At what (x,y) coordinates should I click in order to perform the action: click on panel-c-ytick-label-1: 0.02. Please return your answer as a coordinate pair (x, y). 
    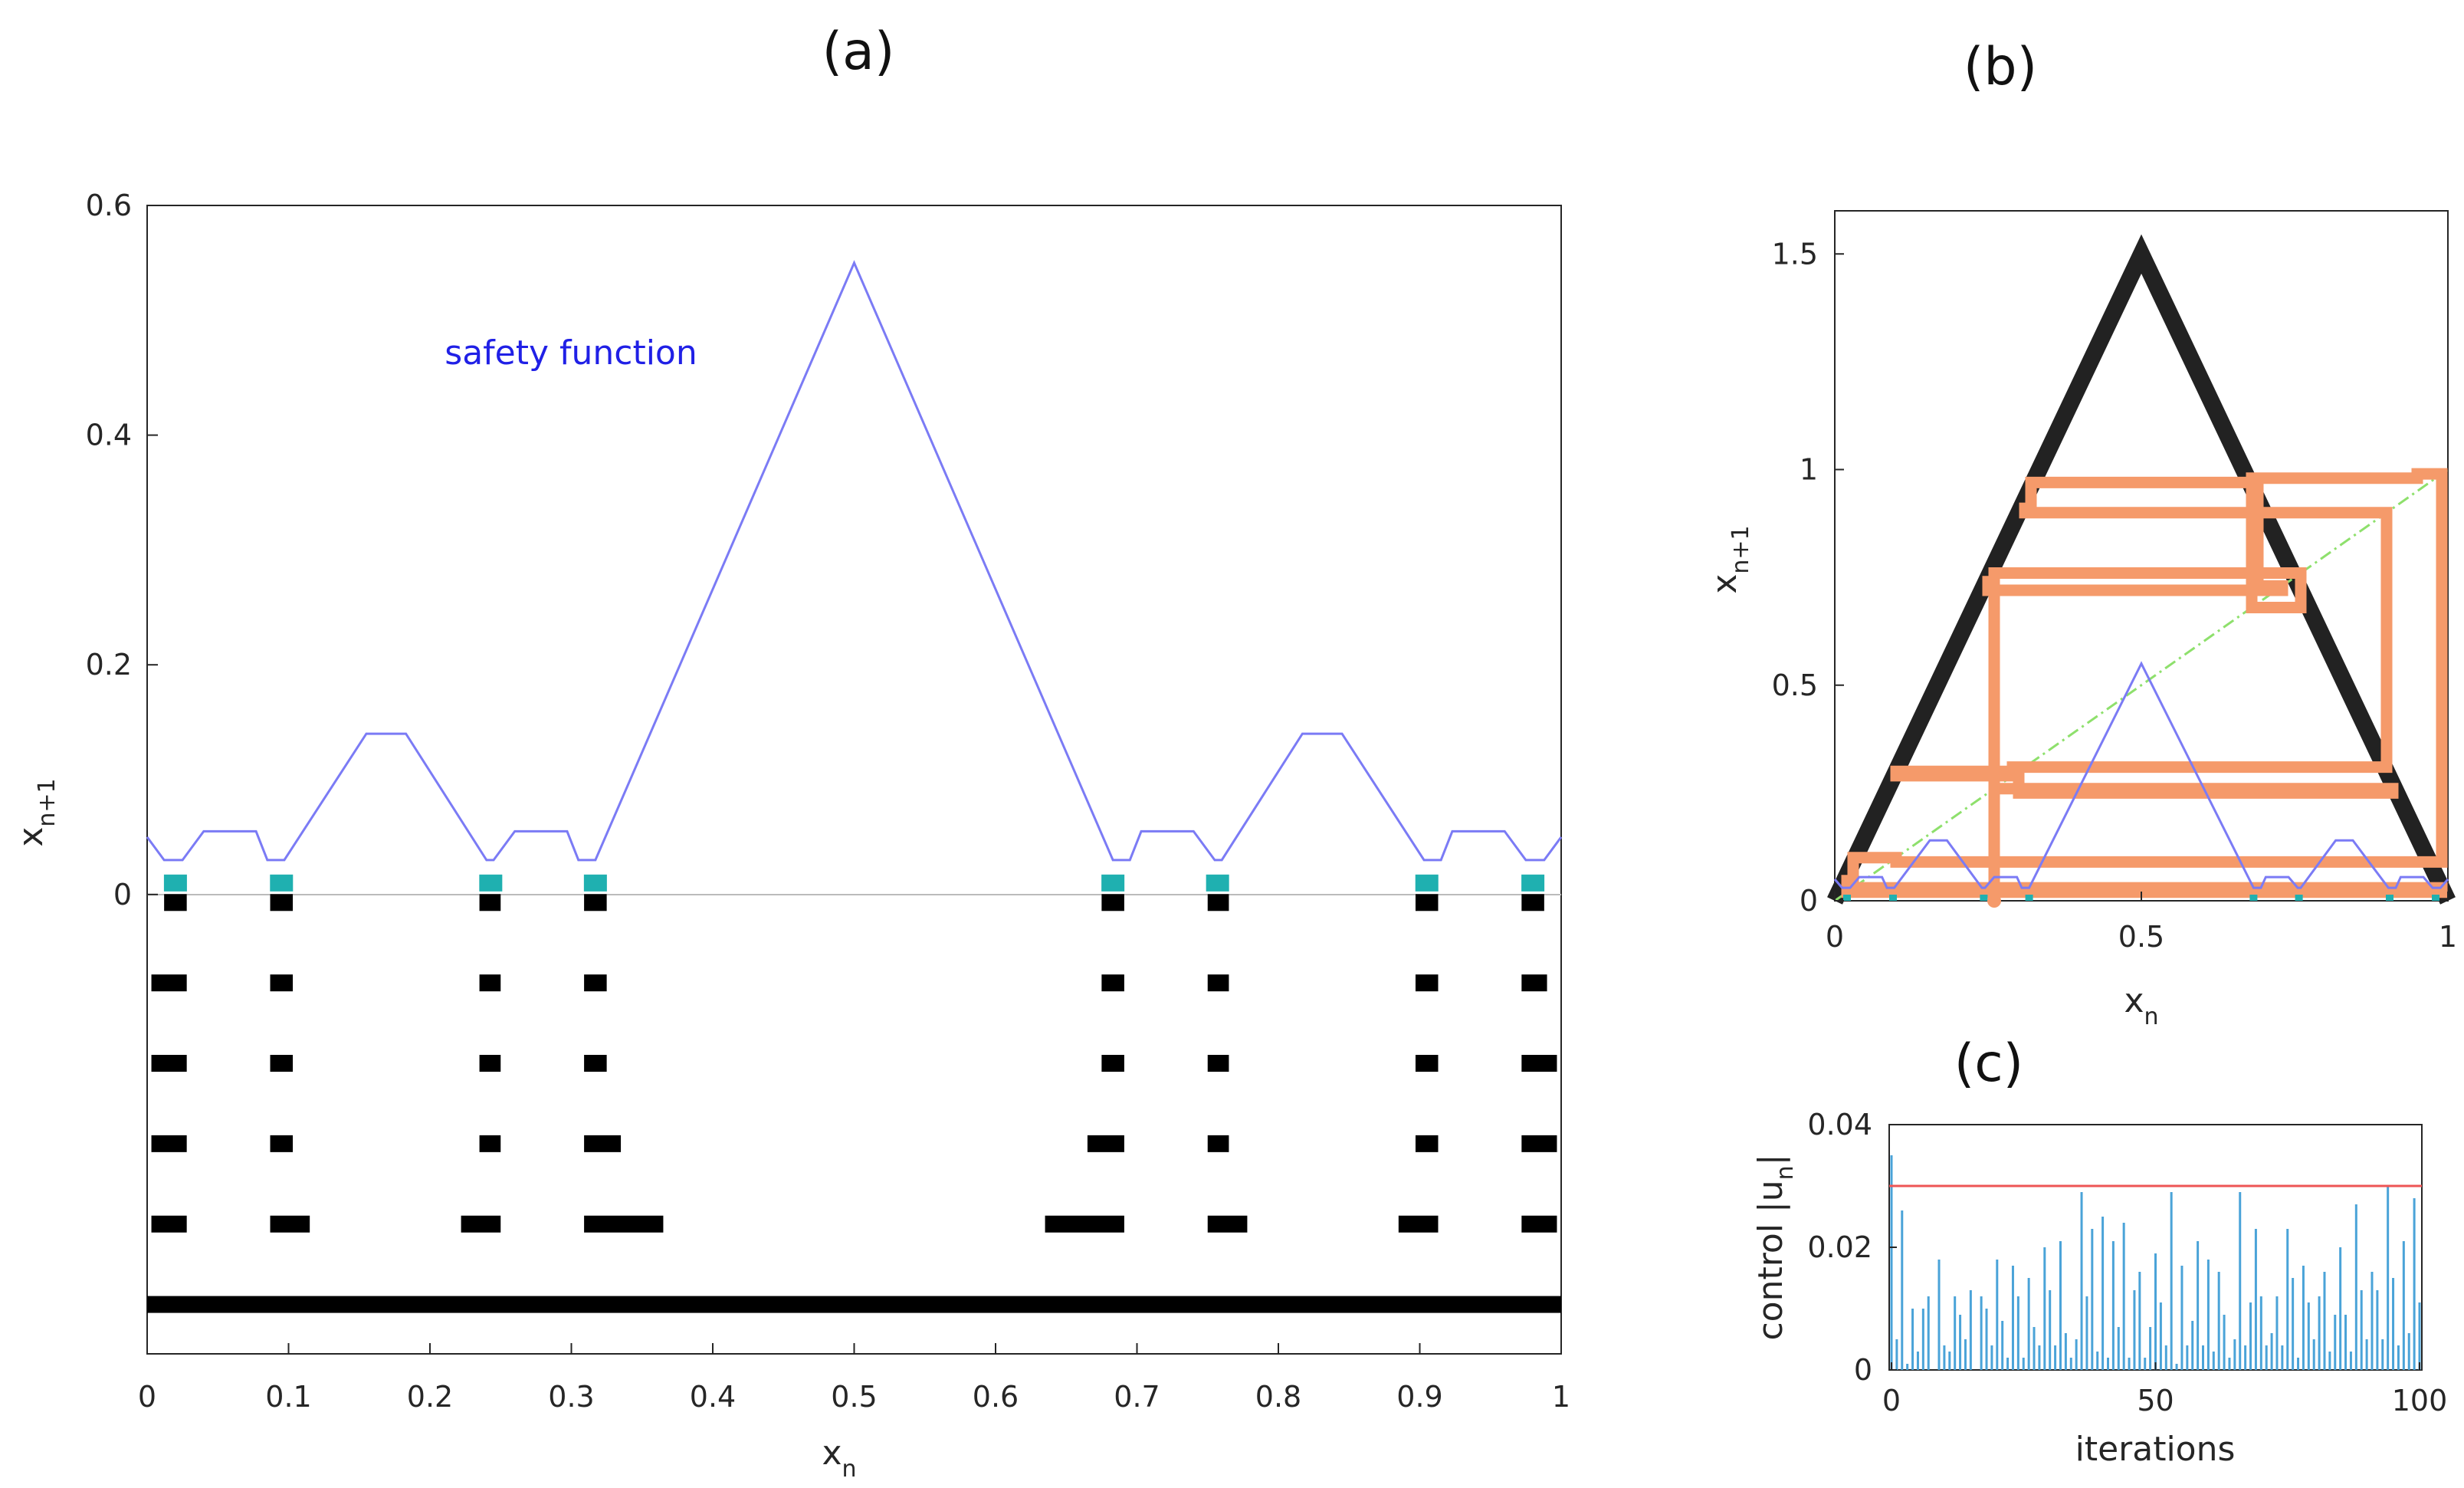
    Looking at the image, I should click on (1840, 1247).